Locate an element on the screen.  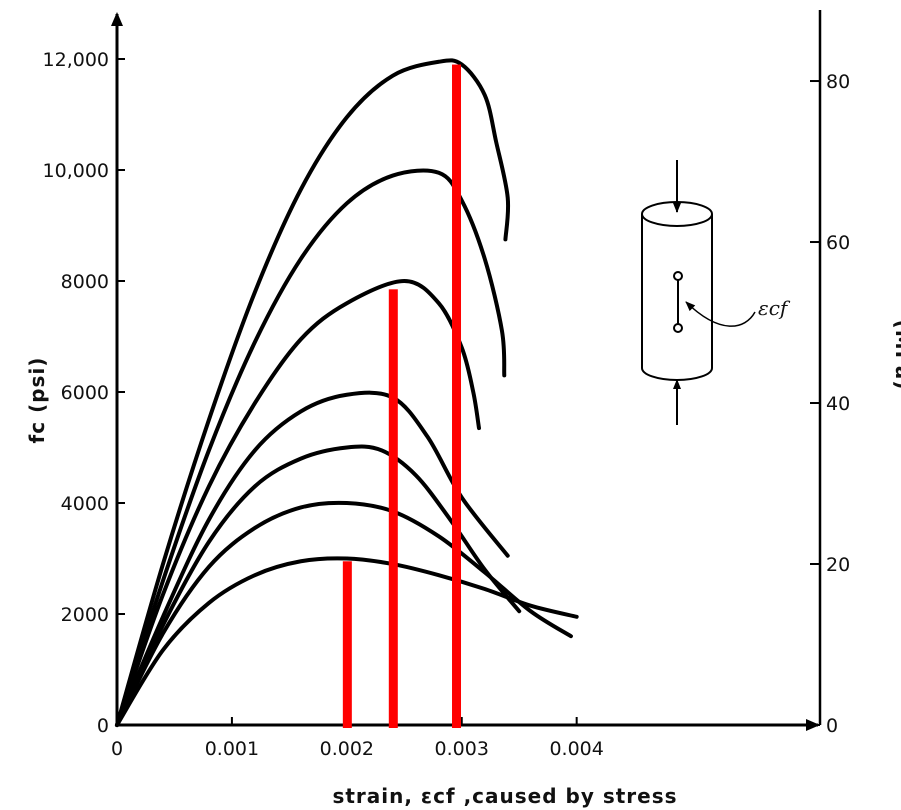
y-right-tick-label: 60 is located at coordinates (838, 243).